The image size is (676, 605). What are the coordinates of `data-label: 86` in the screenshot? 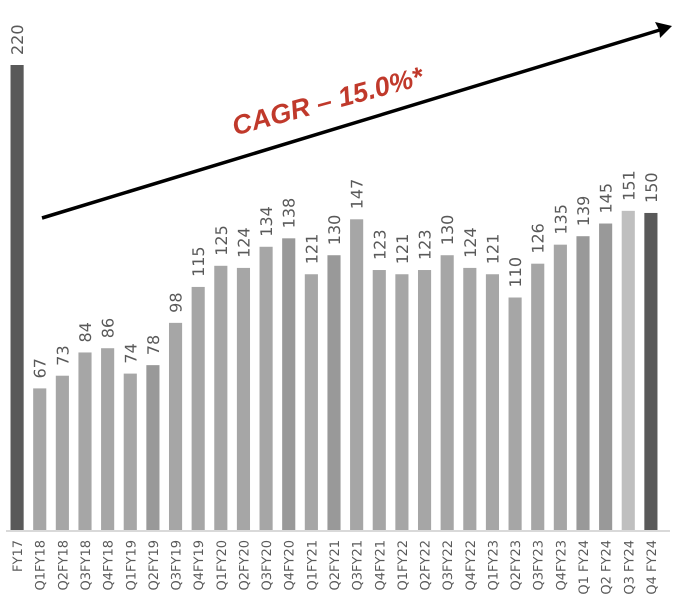 It's located at (108, 328).